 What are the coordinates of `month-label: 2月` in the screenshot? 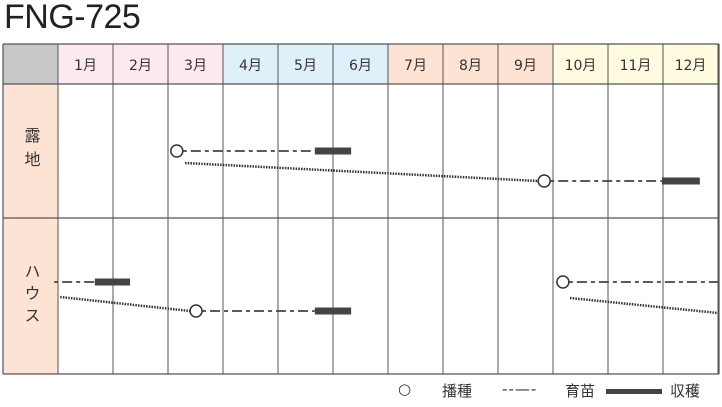 It's located at (140, 66).